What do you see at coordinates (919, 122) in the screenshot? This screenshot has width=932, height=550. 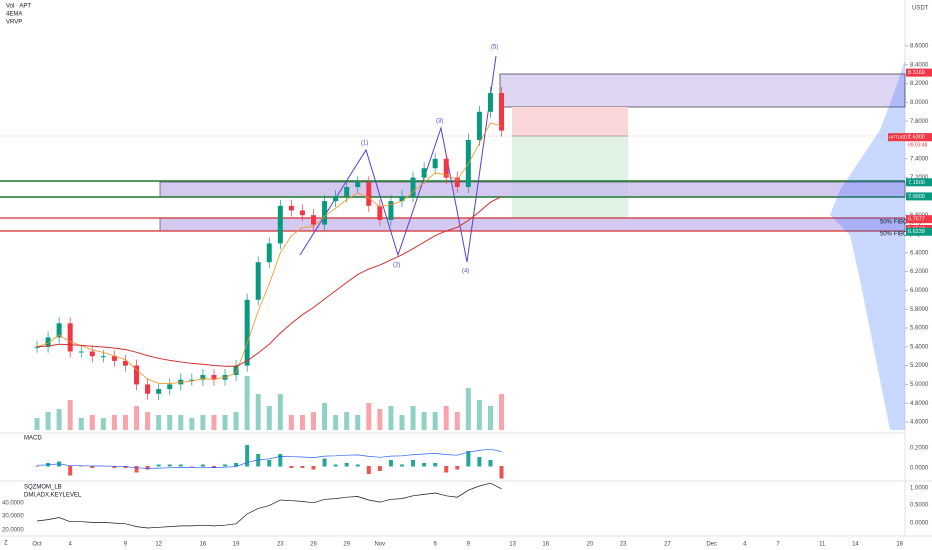 I see `price-tick-label: 7.8000` at bounding box center [919, 122].